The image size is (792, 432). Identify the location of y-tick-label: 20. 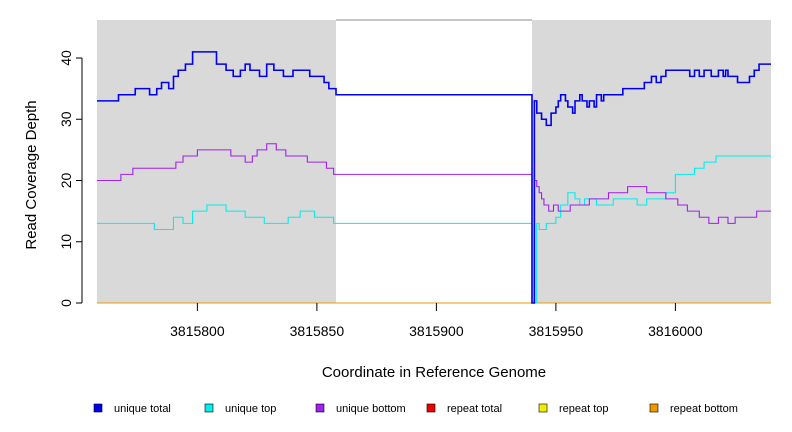
(66, 181).